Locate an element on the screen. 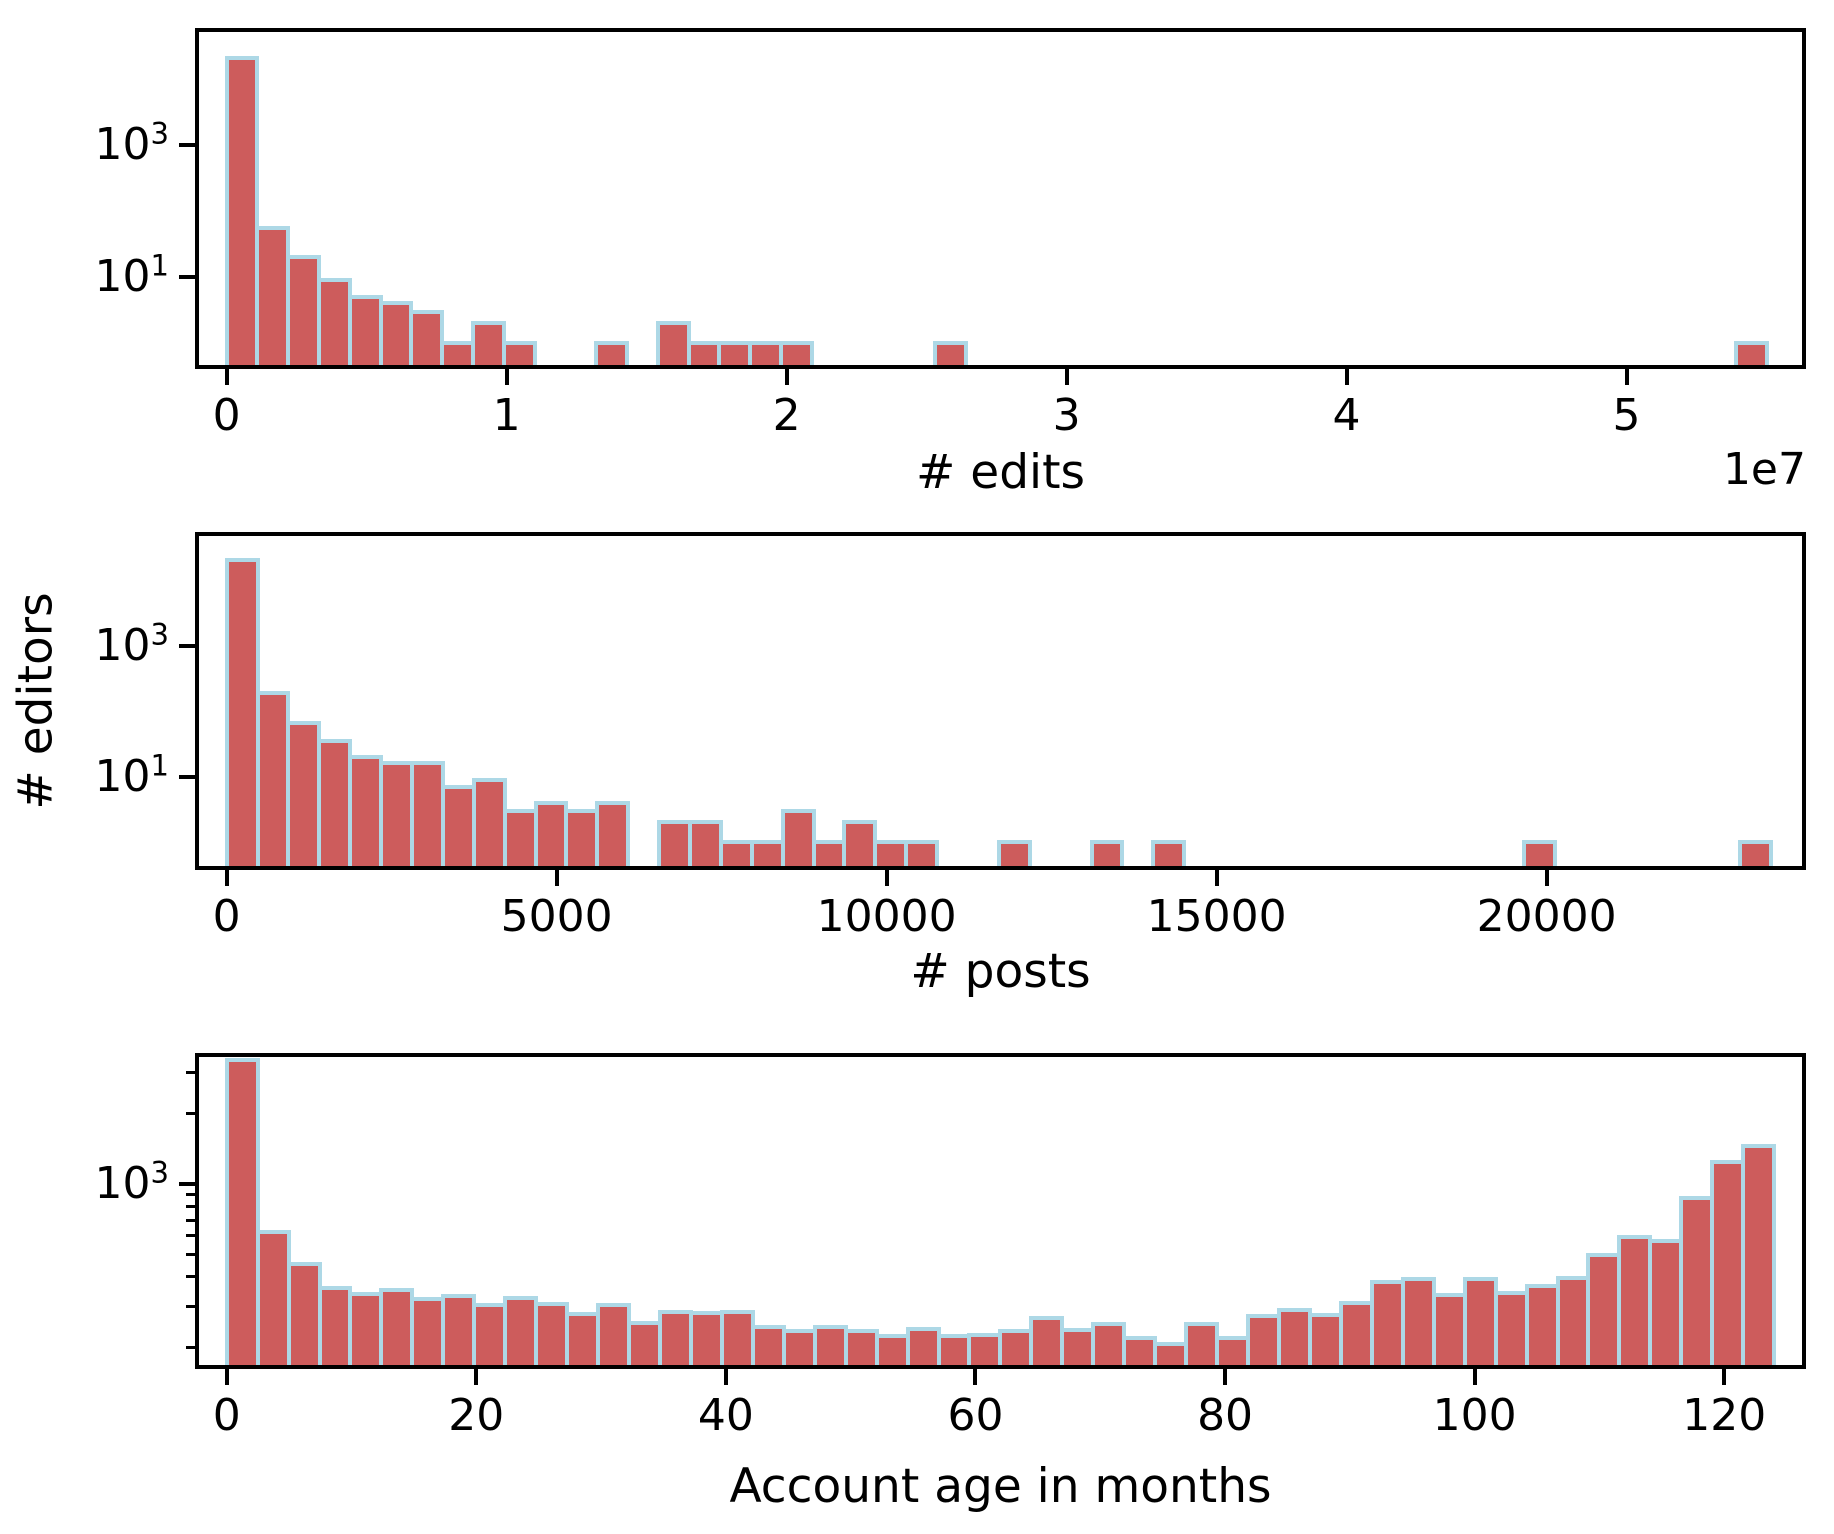  y-tick-label: 10³ is located at coordinates (131, 644).